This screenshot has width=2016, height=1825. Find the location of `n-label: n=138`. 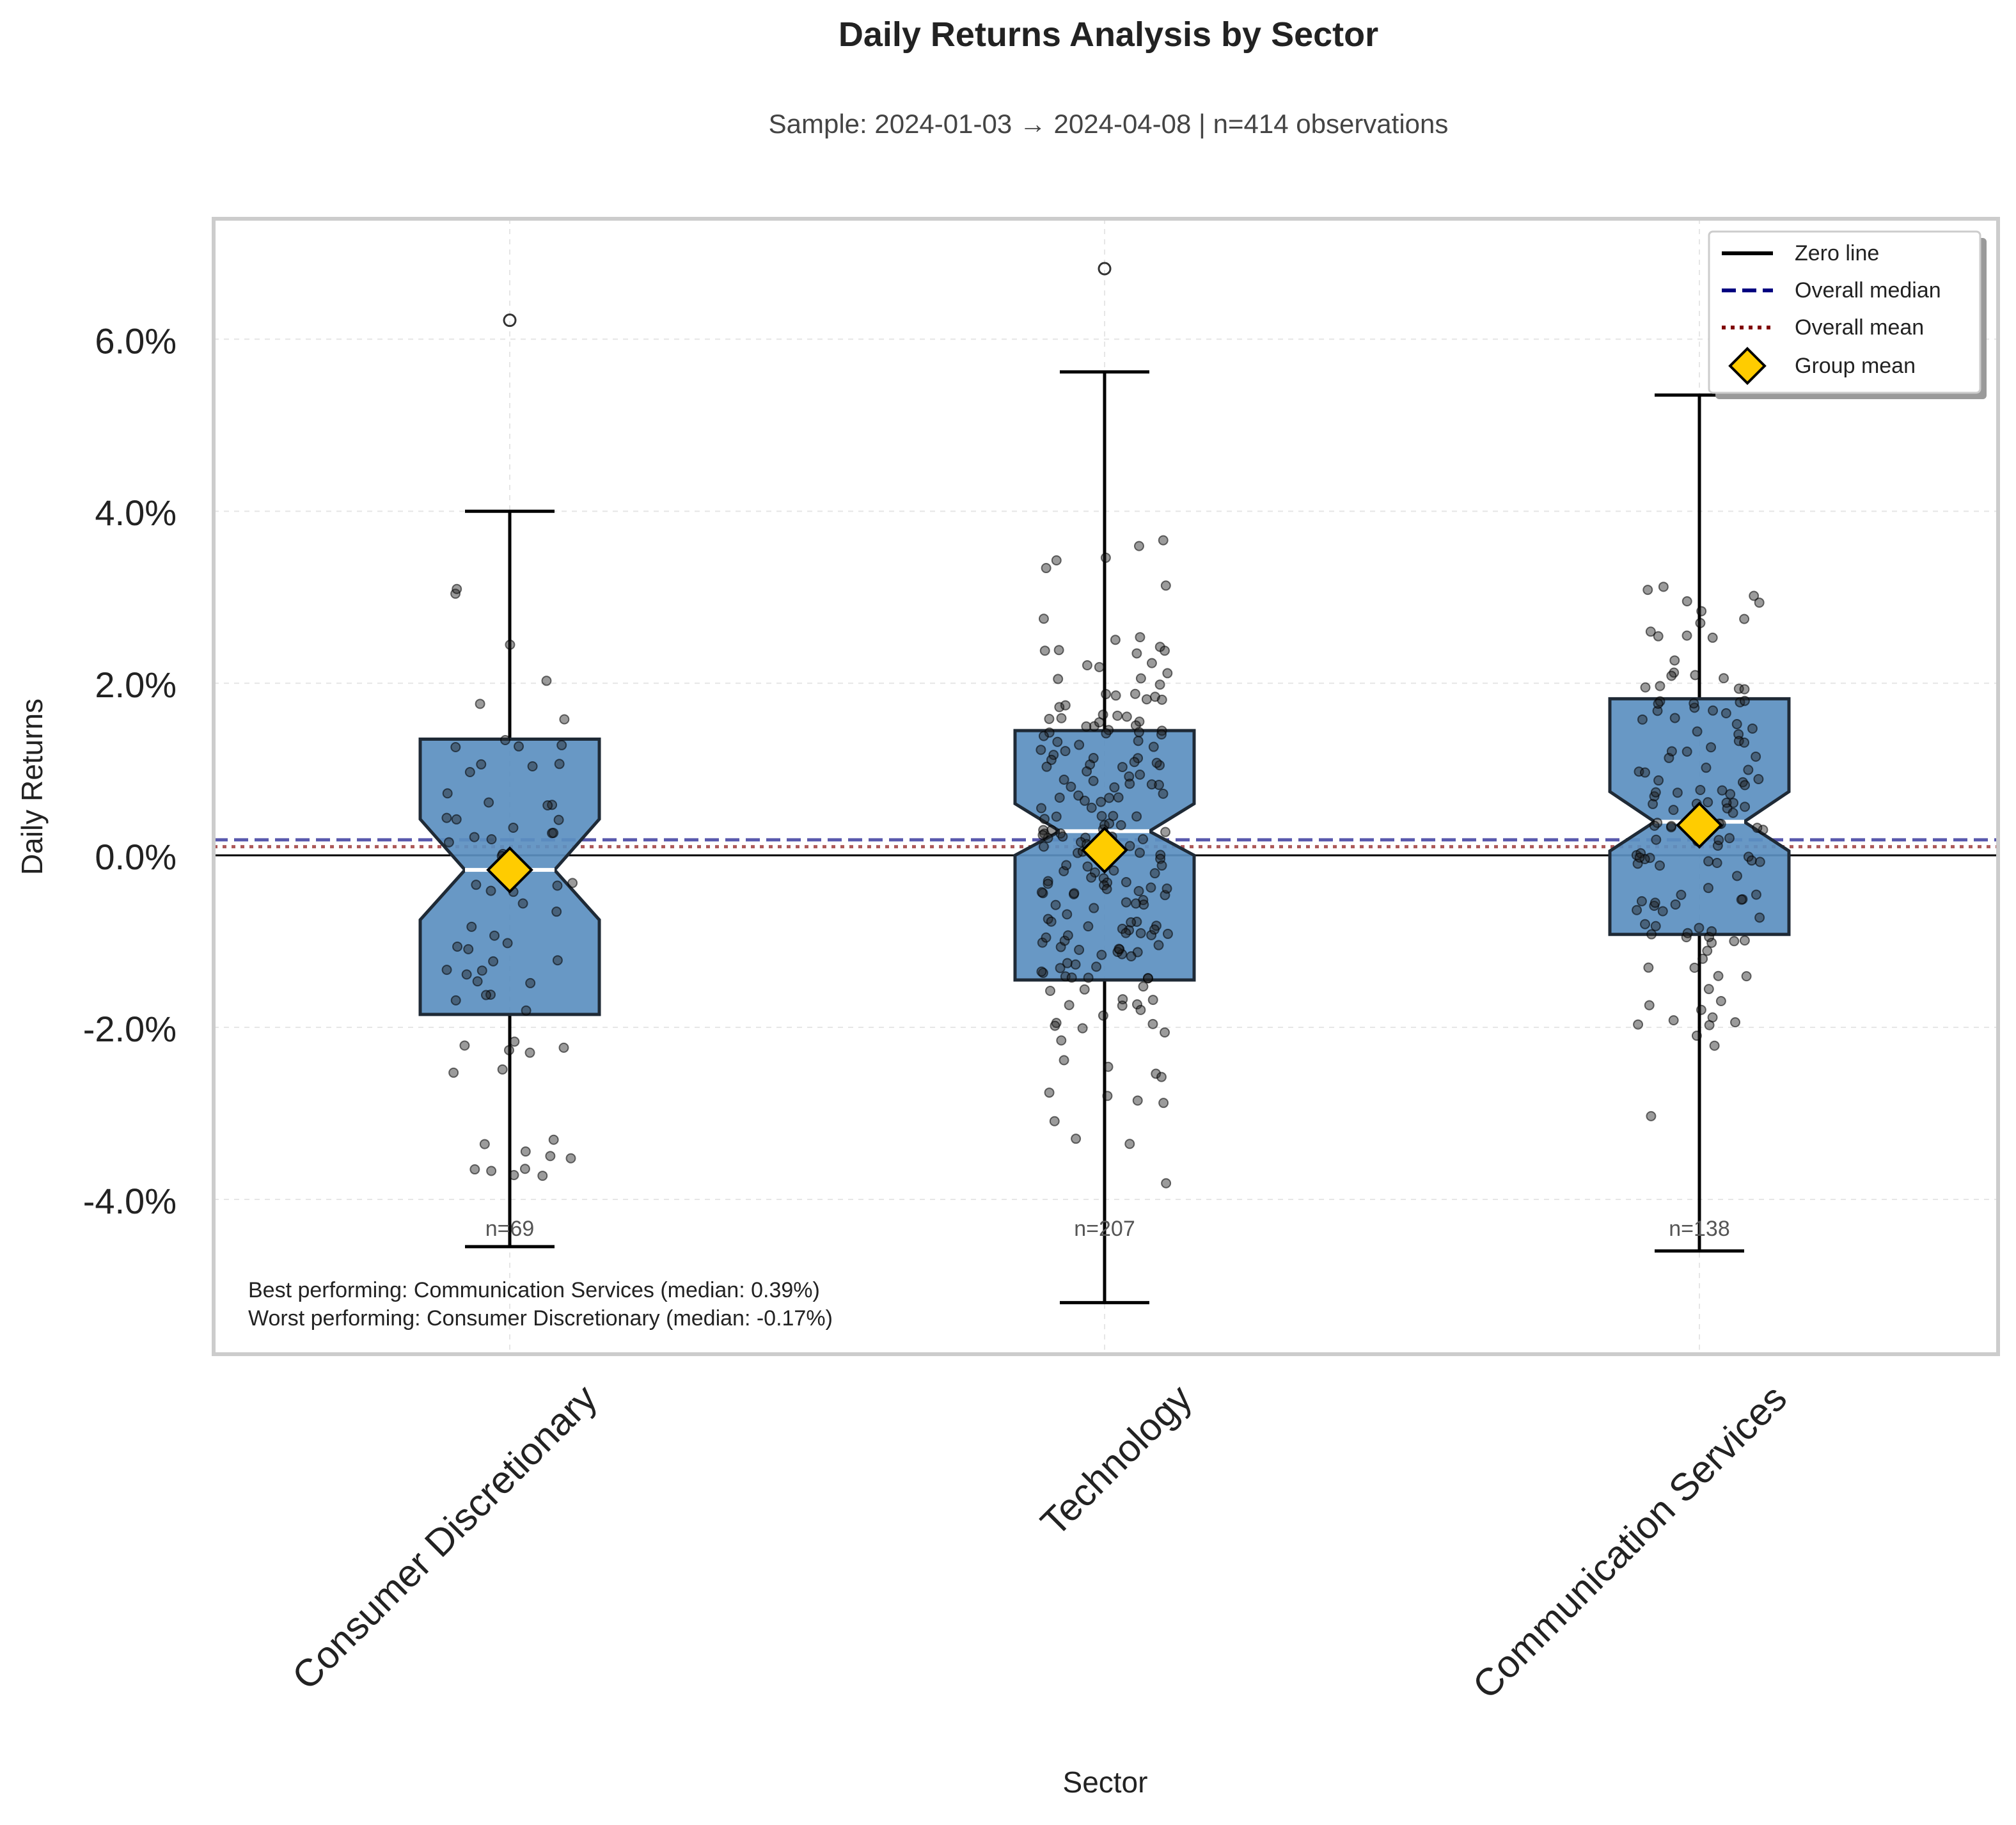

n-label: n=138 is located at coordinates (1699, 1229).